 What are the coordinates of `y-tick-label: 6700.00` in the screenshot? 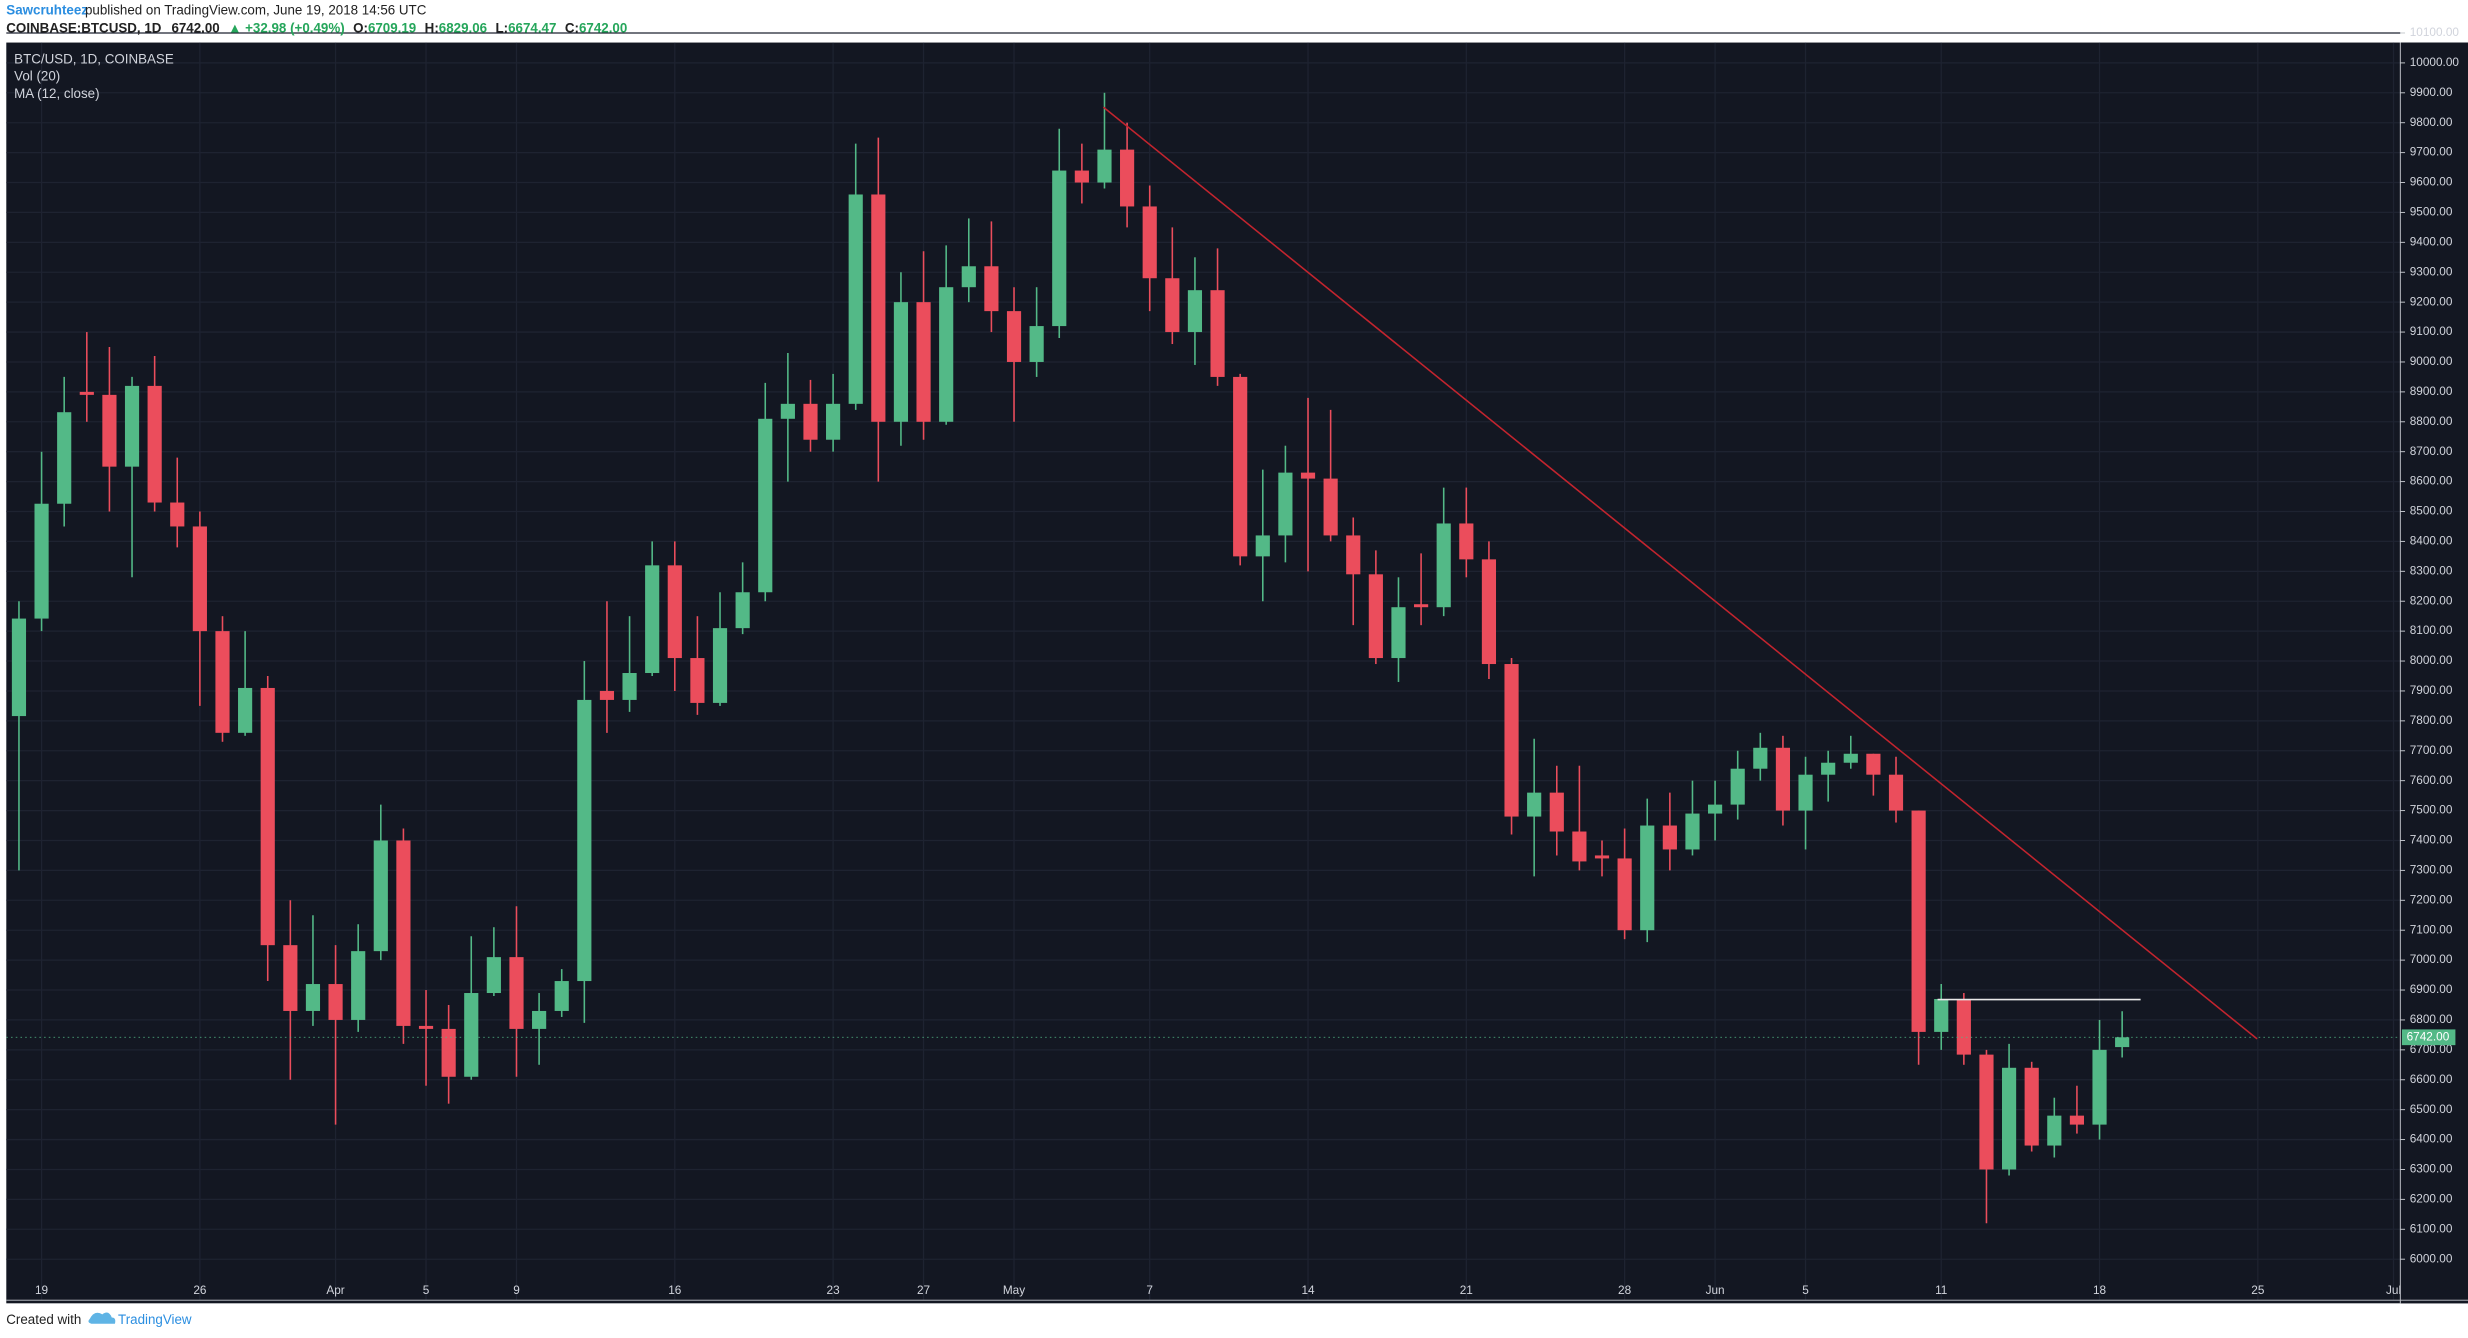 It's located at (2431, 1049).